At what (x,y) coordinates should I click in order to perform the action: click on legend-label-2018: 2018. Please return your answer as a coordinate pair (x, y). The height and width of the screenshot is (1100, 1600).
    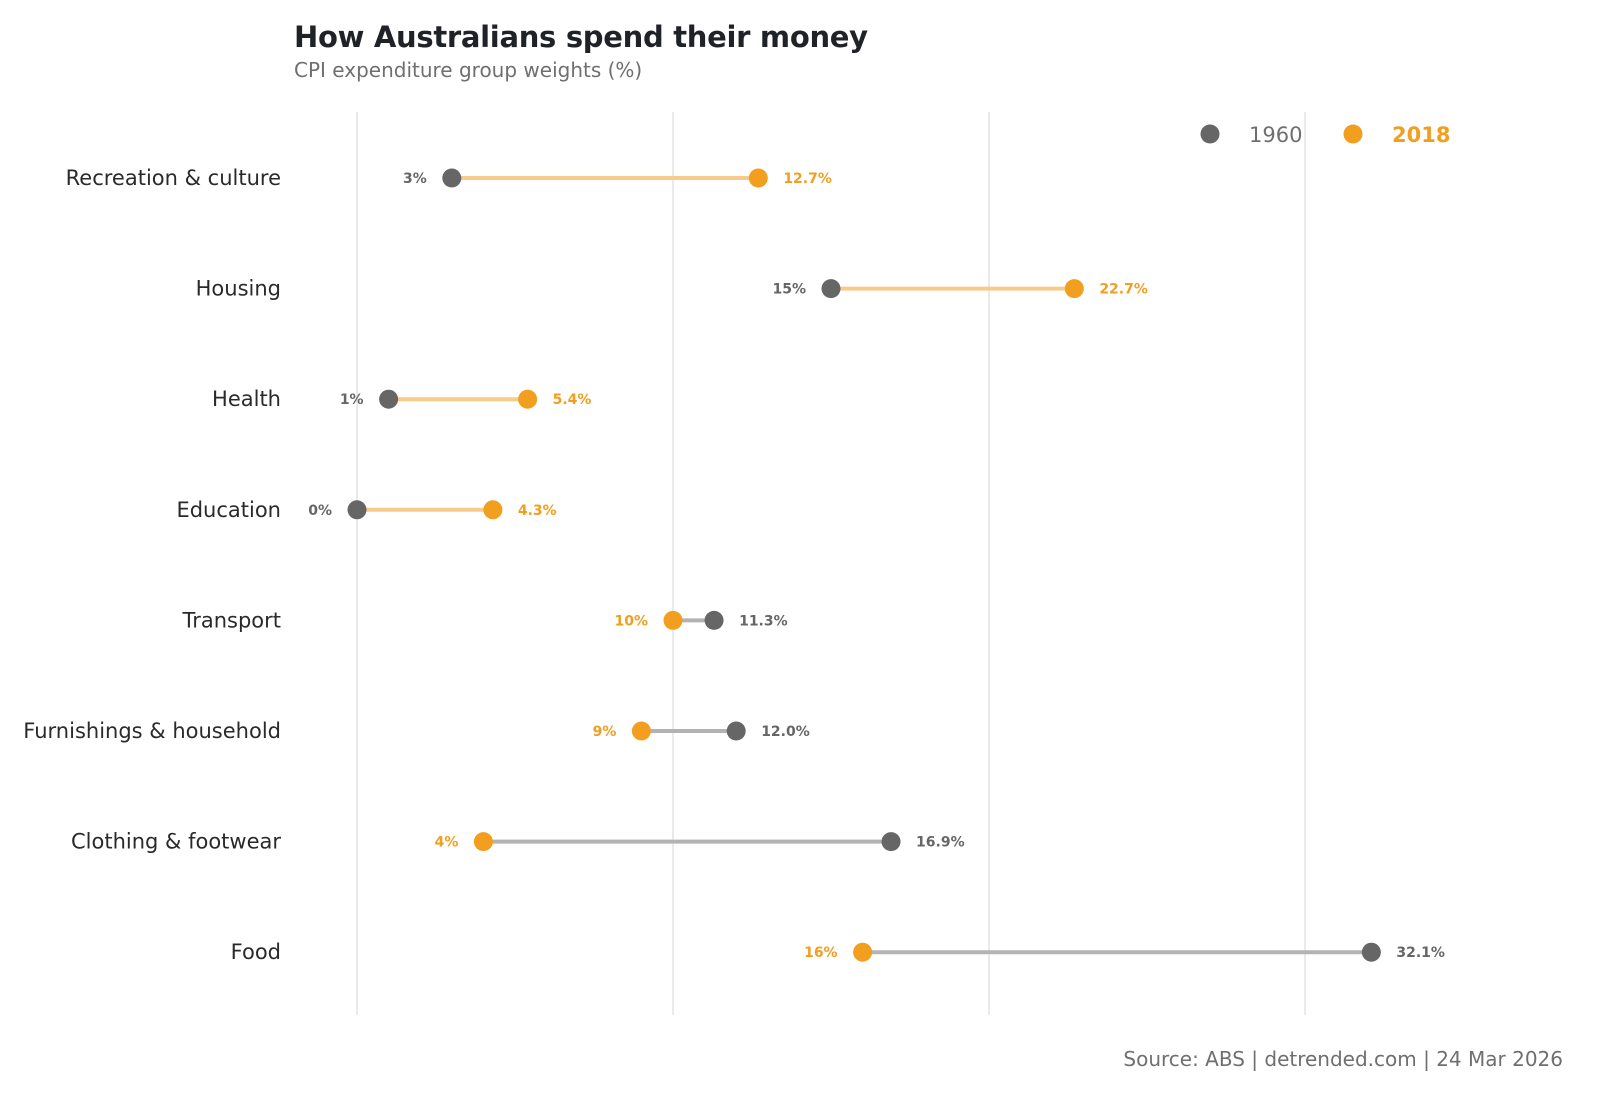
    Looking at the image, I should click on (1421, 135).